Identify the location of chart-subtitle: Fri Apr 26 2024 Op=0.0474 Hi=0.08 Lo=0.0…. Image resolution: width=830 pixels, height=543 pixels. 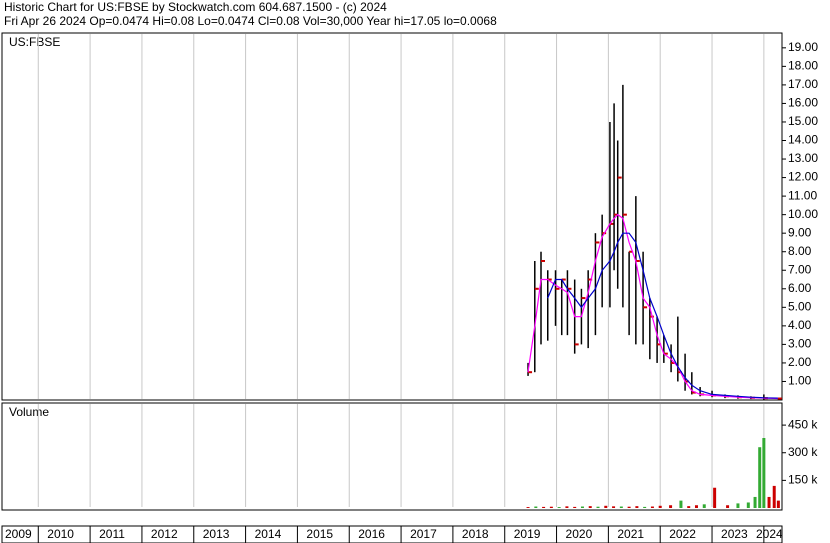
(250, 21).